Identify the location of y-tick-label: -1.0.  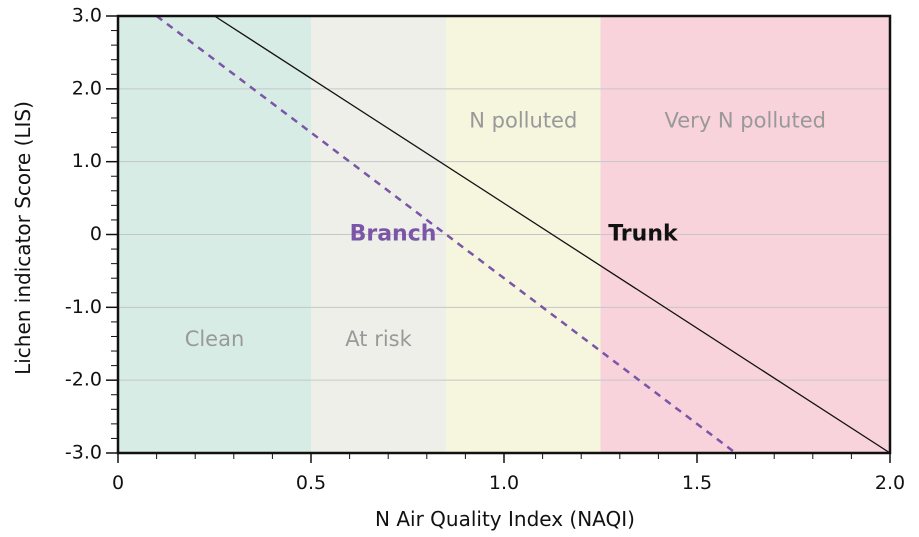
(83, 307).